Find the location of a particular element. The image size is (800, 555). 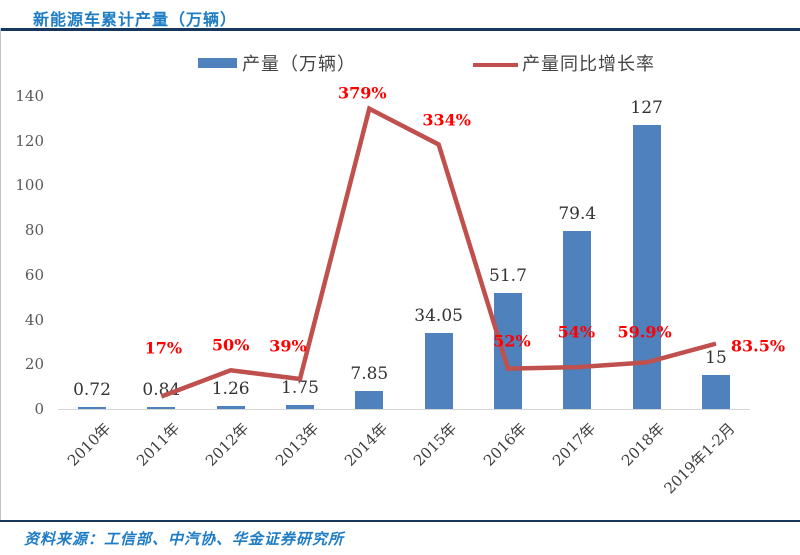

x-tick-label: 2018年 is located at coordinates (643, 444).